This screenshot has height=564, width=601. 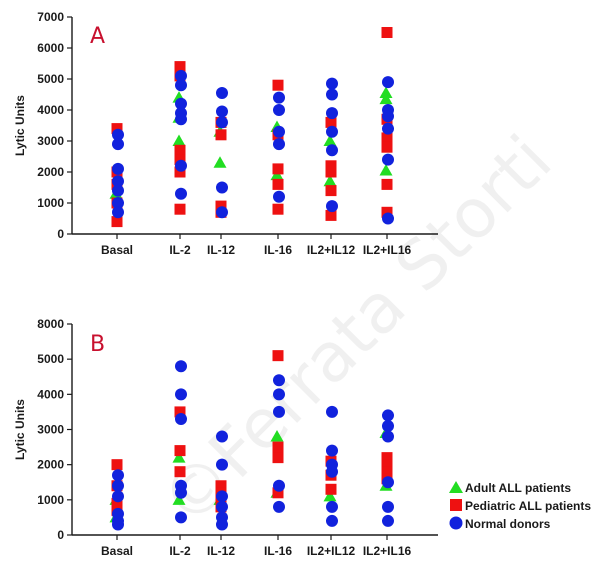 What do you see at coordinates (510, 488) in the screenshot?
I see `legend-item-adult: Adult ALL patients` at bounding box center [510, 488].